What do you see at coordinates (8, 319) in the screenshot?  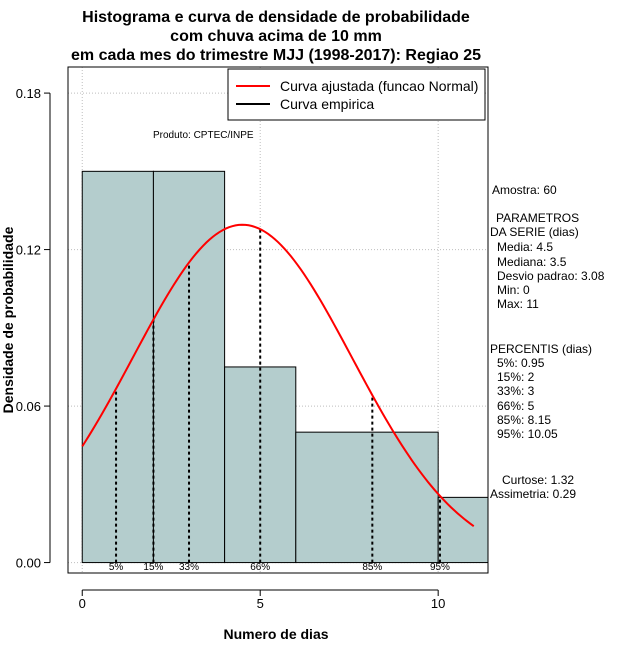 I see `y-axis-label: Densidade de probabilidade` at bounding box center [8, 319].